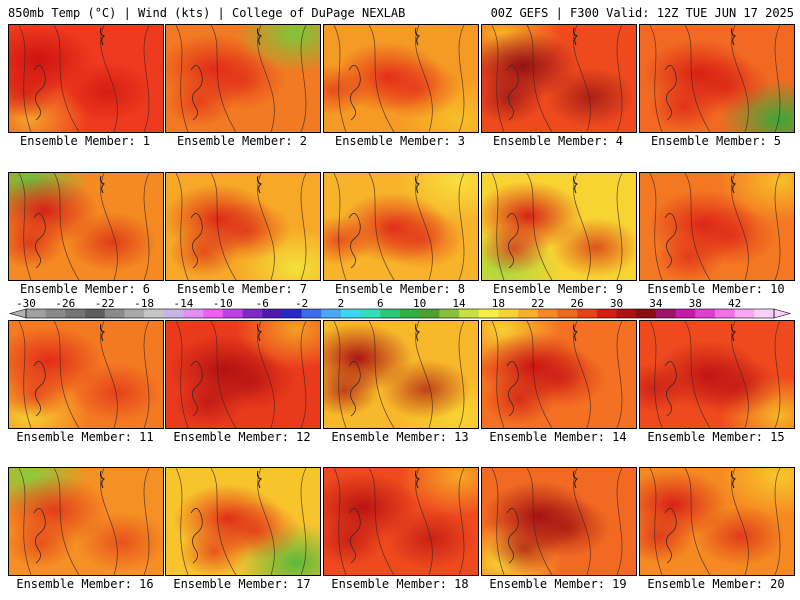 The width and height of the screenshot is (800, 600). Describe the element at coordinates (85, 289) in the screenshot. I see `ensemble-member-label: Ensemble Member: 6` at that location.